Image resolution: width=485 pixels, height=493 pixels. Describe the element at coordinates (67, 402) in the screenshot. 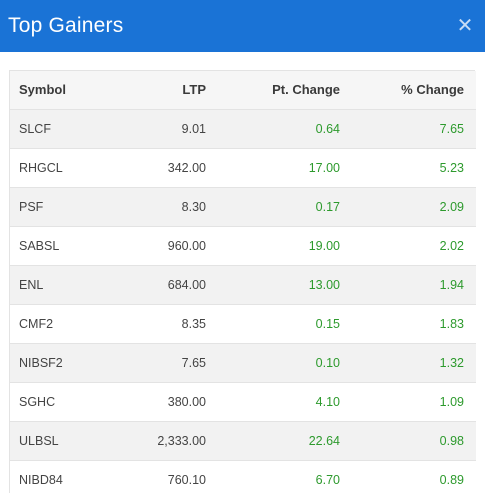

I see `symbol-cell: SGHC` at that location.